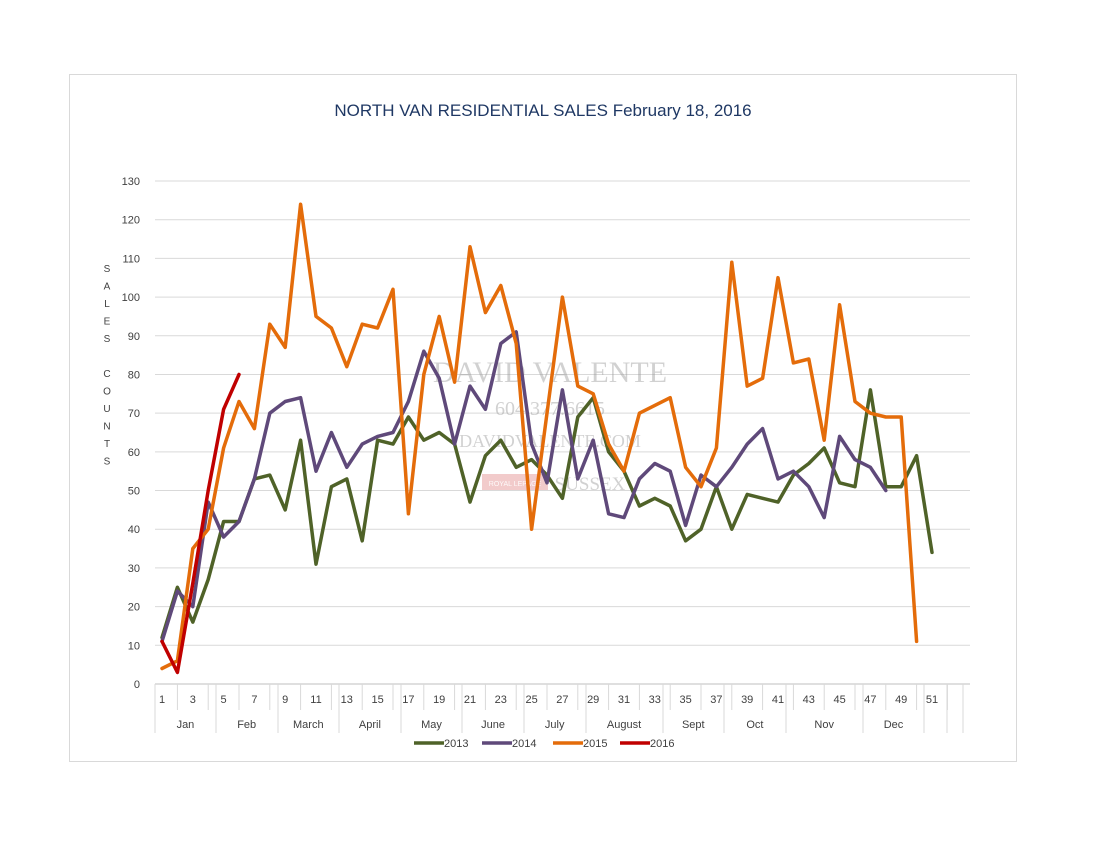  Describe the element at coordinates (254, 700) in the screenshot. I see `x-tick-label: 7` at that location.